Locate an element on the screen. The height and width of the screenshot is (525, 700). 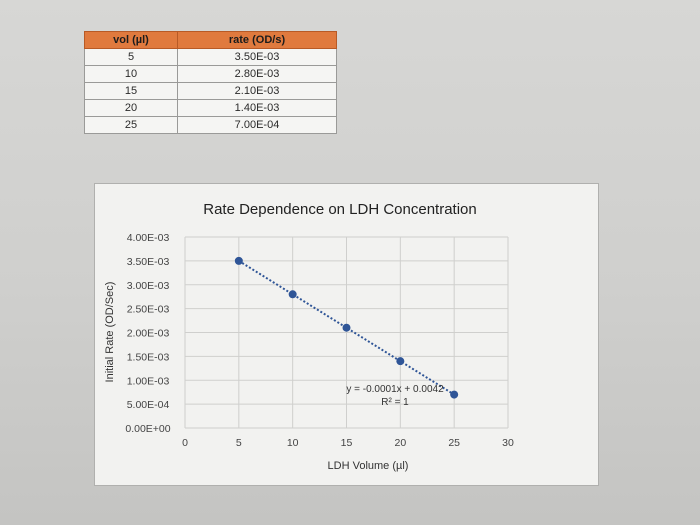
table-row: 25 7.00E-04 is located at coordinates (210, 125).